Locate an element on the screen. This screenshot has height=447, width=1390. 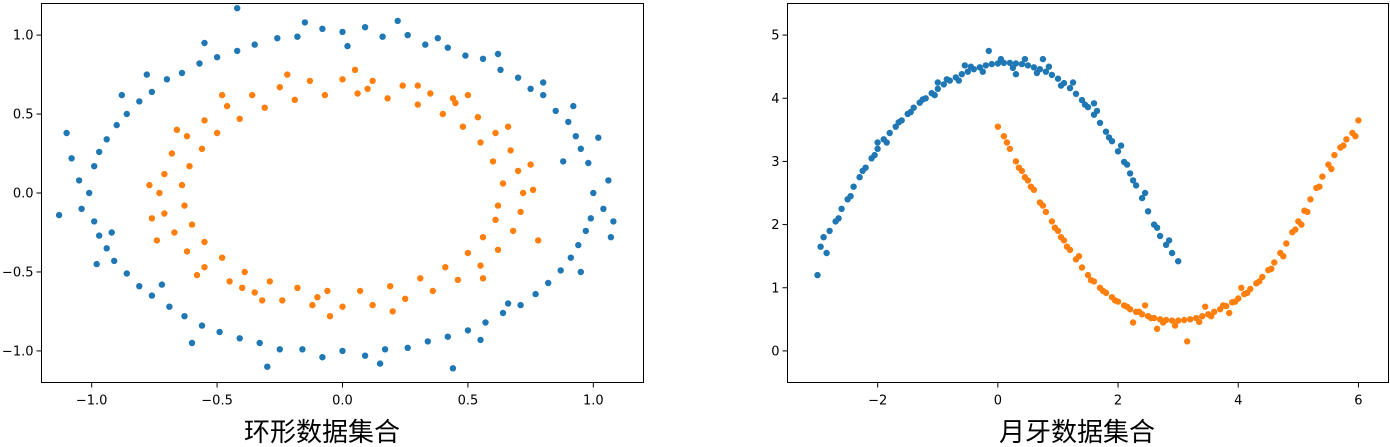
rings-y-tick-label: 0.5 is located at coordinates (23, 115).